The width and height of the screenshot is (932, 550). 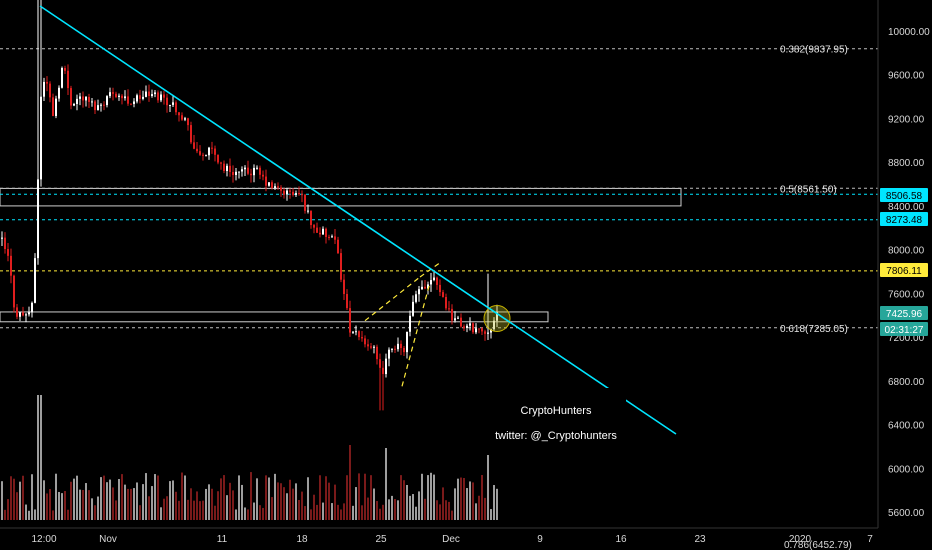 What do you see at coordinates (392, 299) in the screenshot?
I see `wedge-upper-line` at bounding box center [392, 299].